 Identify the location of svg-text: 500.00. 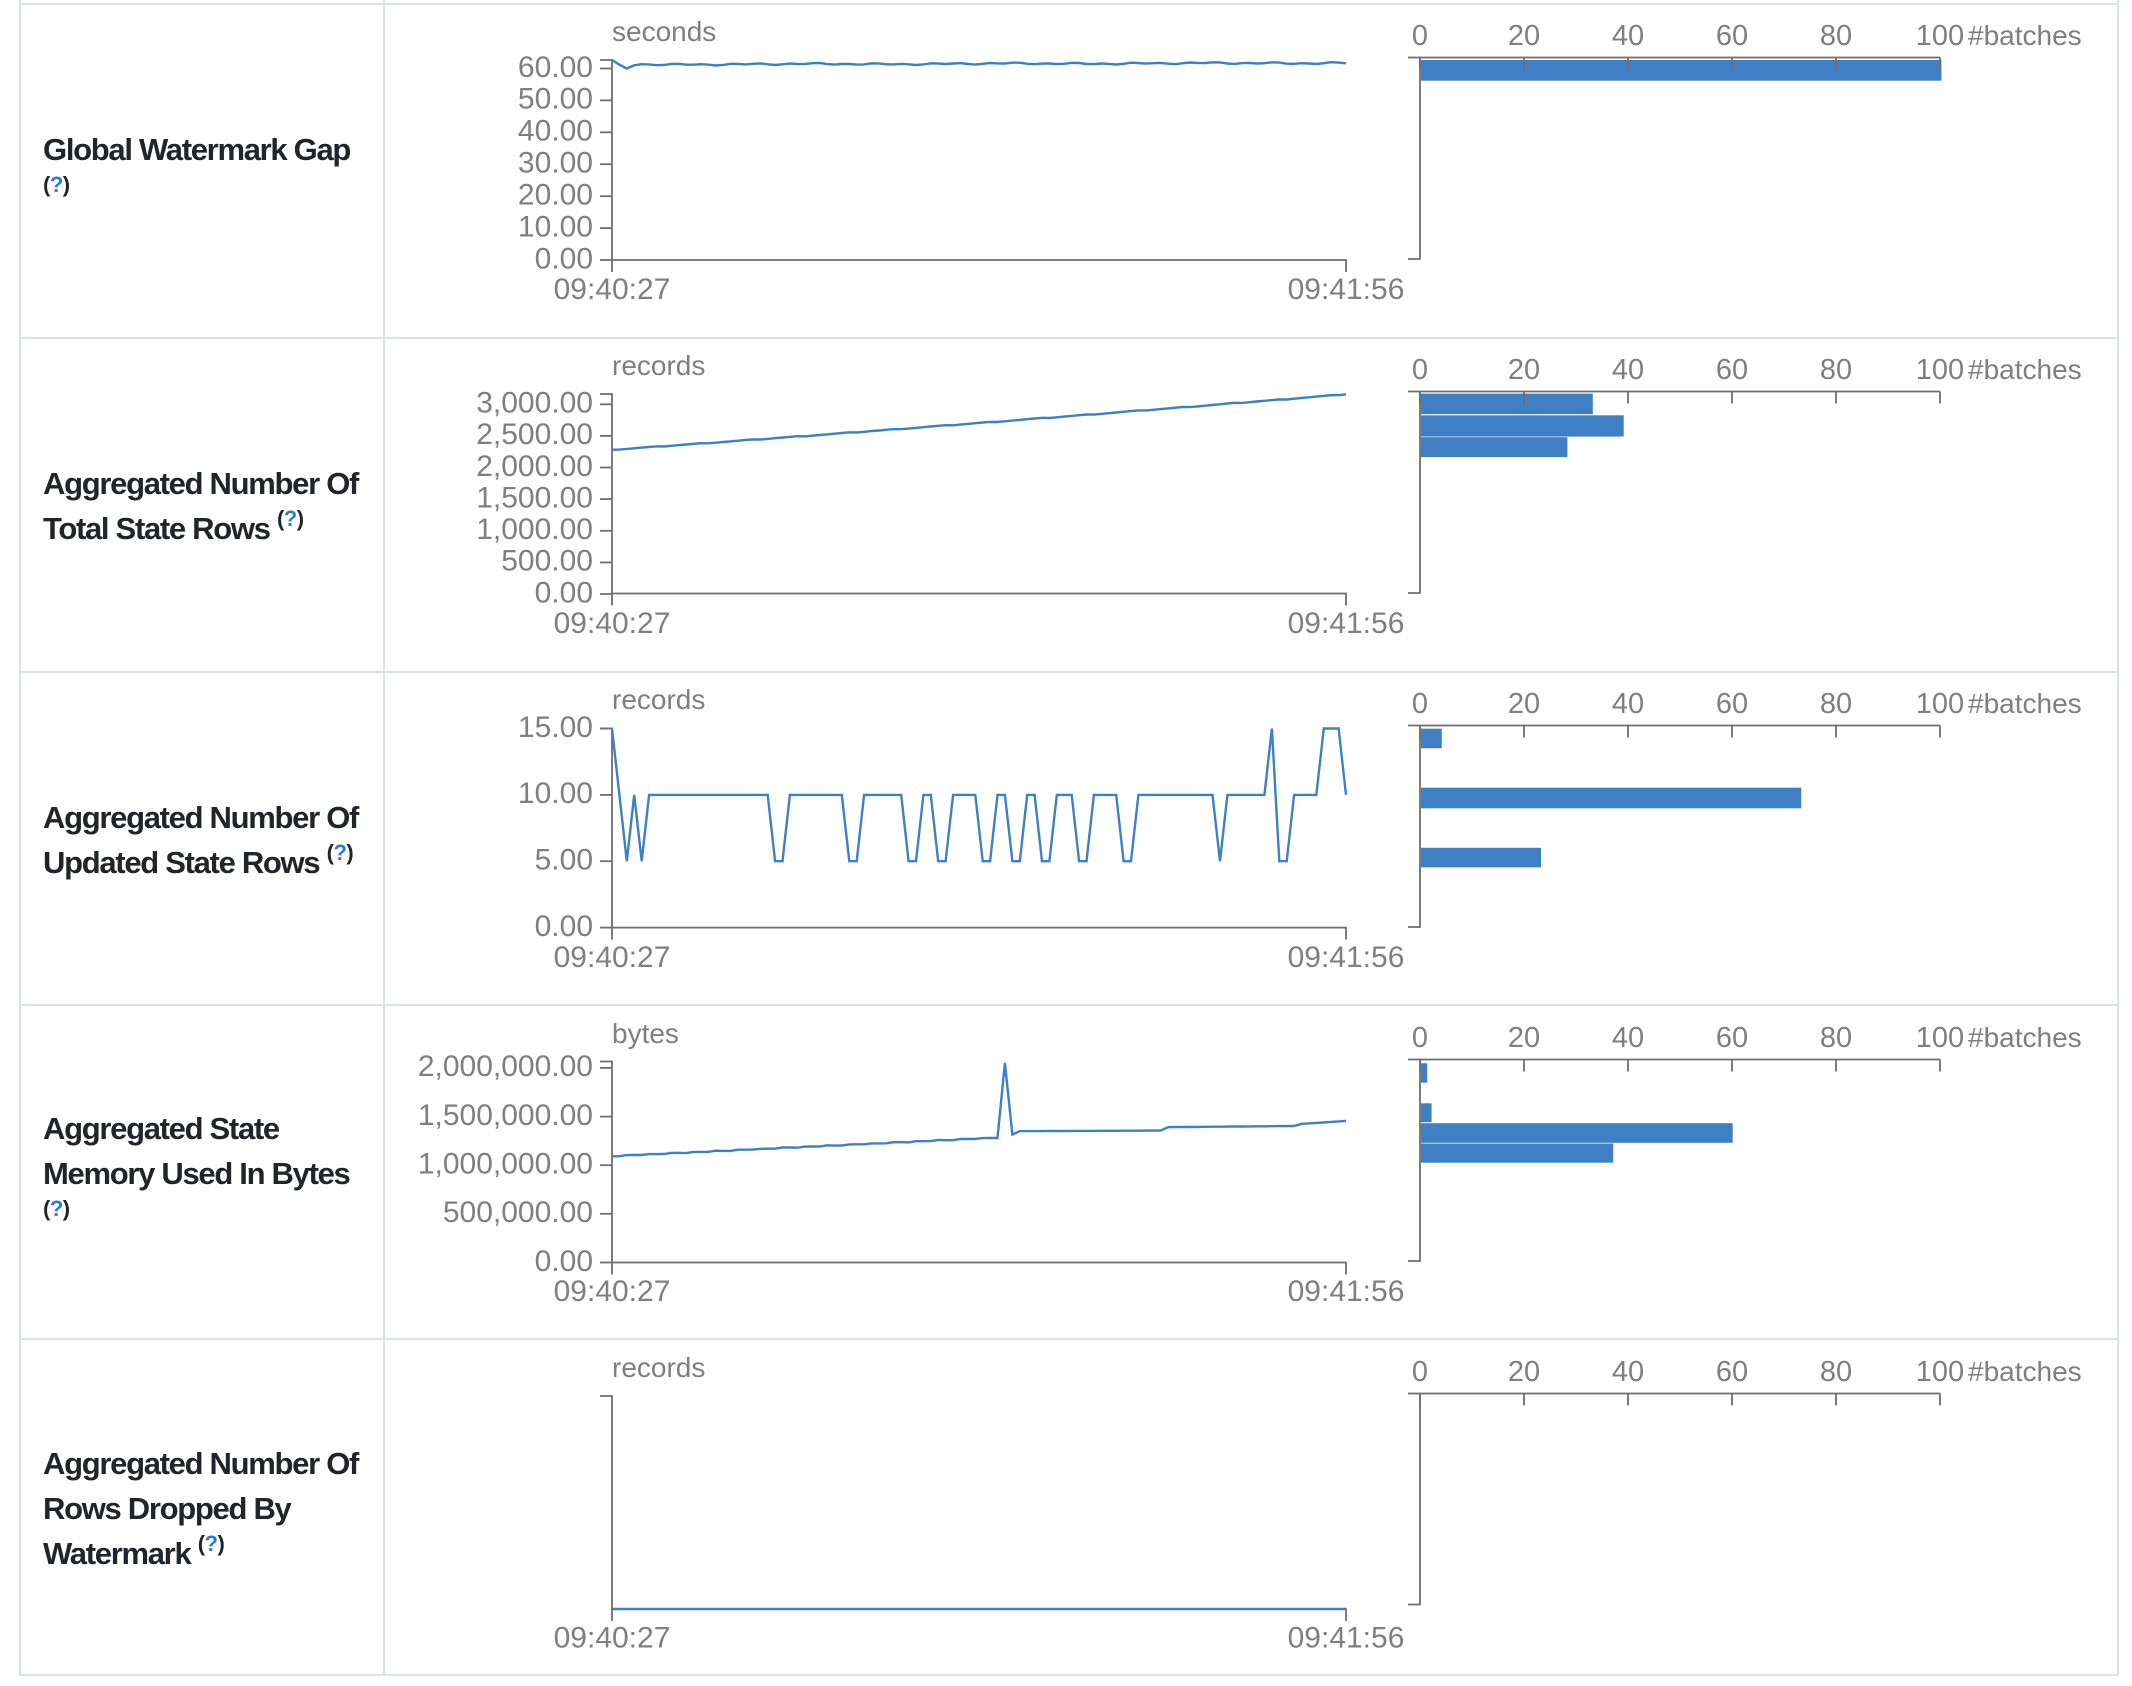
(547, 561).